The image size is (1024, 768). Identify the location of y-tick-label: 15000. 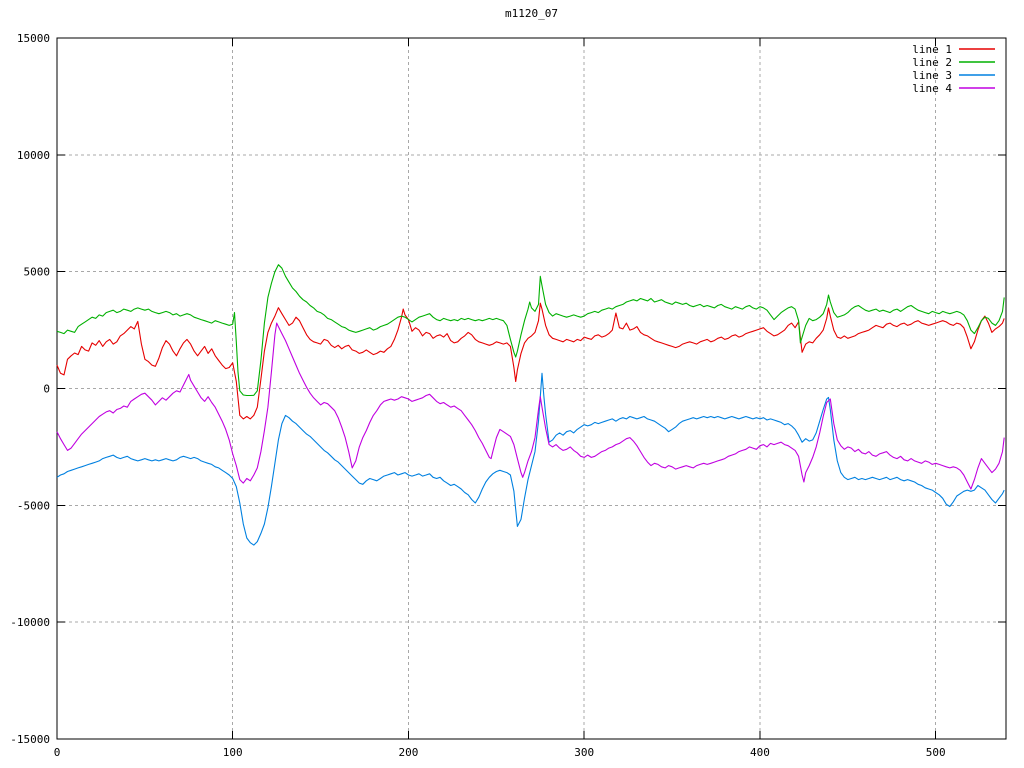
(33, 38).